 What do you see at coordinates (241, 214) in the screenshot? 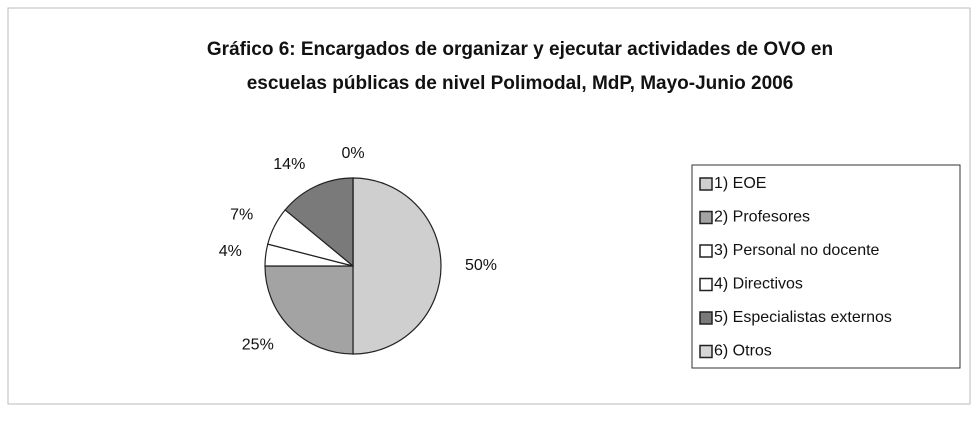
I see `data-label: 7%` at bounding box center [241, 214].